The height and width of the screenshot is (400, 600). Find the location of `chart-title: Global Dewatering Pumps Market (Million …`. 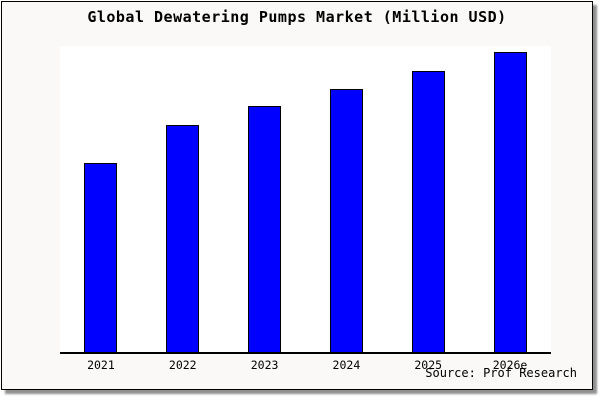

chart-title: Global Dewatering Pumps Market (Million … is located at coordinates (297, 17).